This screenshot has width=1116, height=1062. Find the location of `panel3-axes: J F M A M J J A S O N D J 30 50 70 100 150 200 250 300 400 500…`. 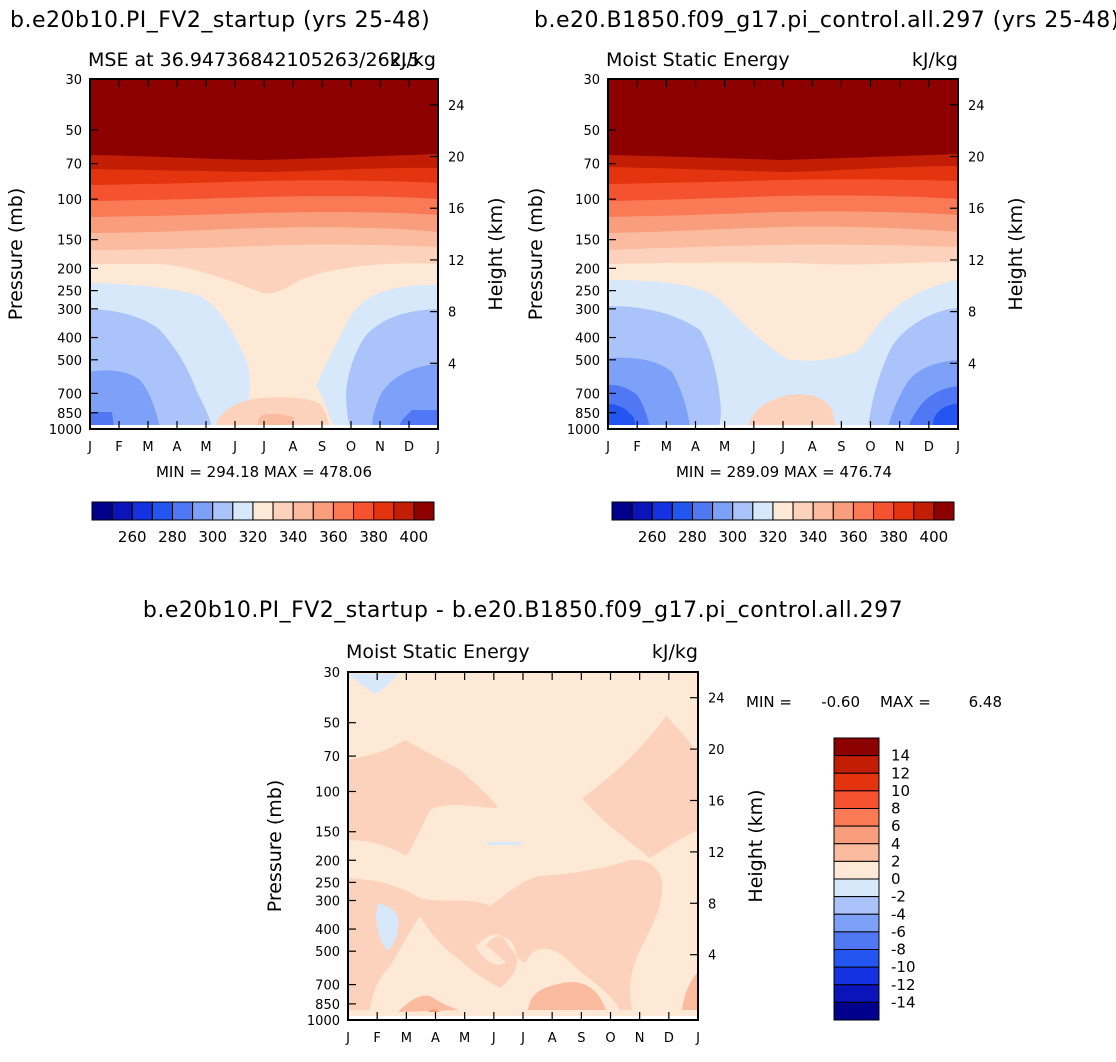

panel3-axes: J F M A M J J A S O N D J 30 50 70 100 150 200 250 300 400 500… is located at coordinates (516, 856).